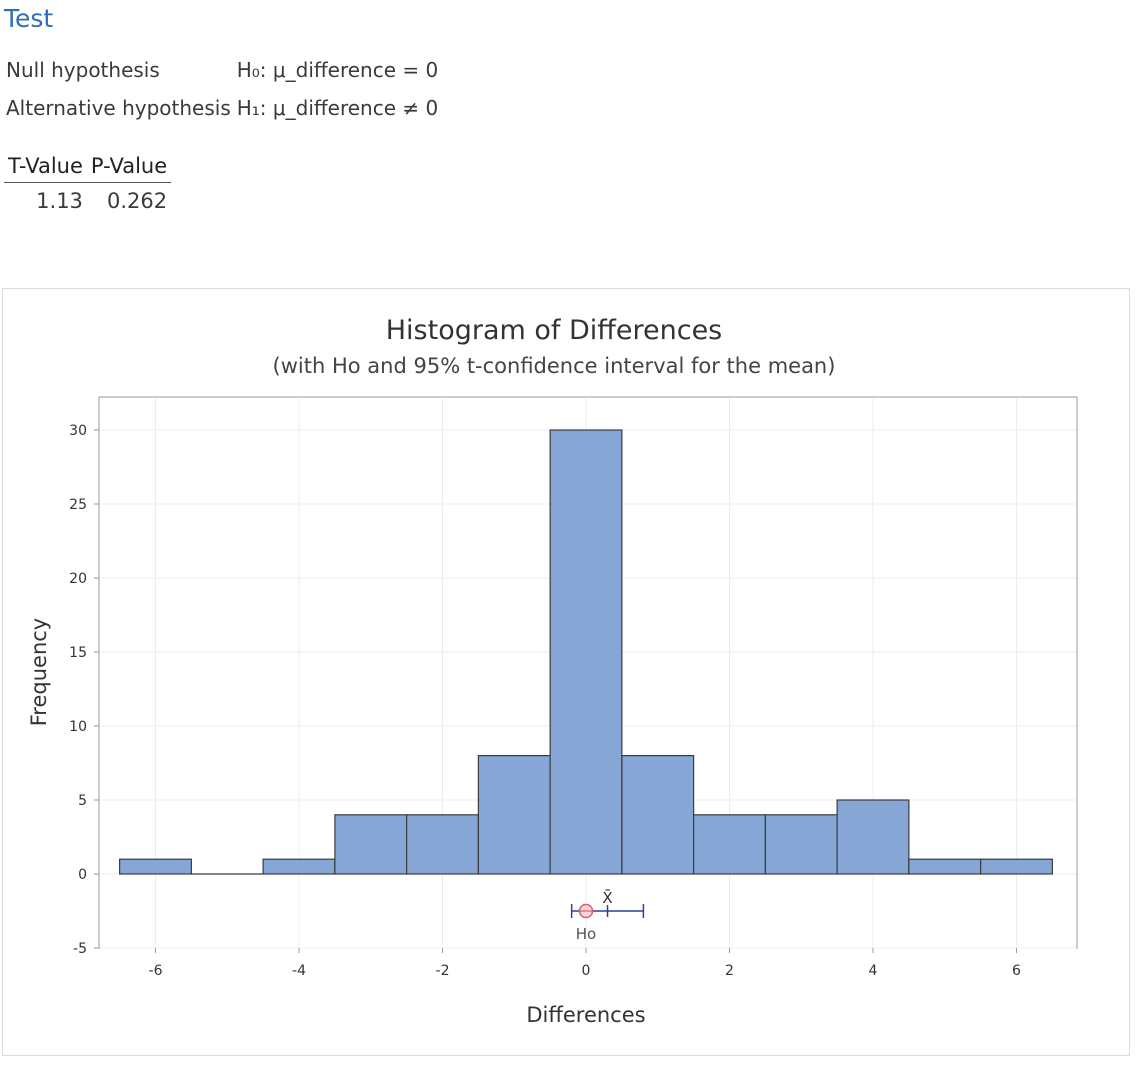  I want to click on y-tick-label: 20, so click(78, 579).